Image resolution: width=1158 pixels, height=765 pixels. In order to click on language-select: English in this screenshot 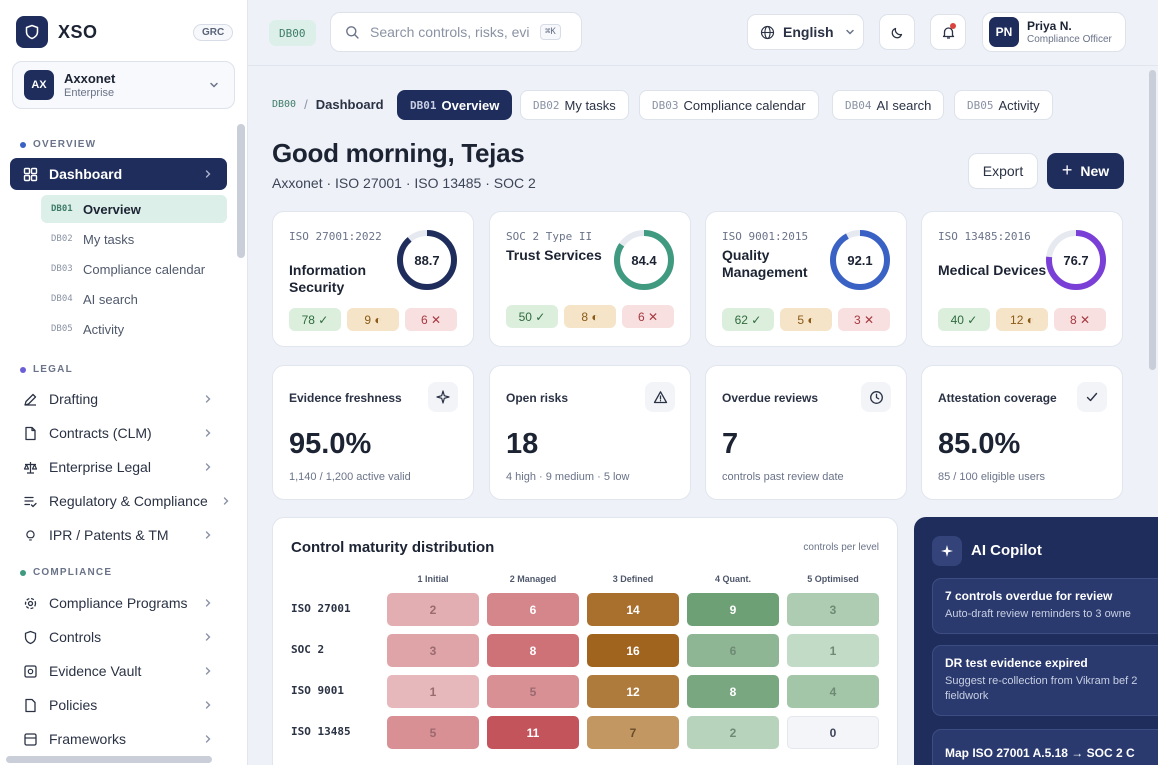, I will do `click(805, 32)`.